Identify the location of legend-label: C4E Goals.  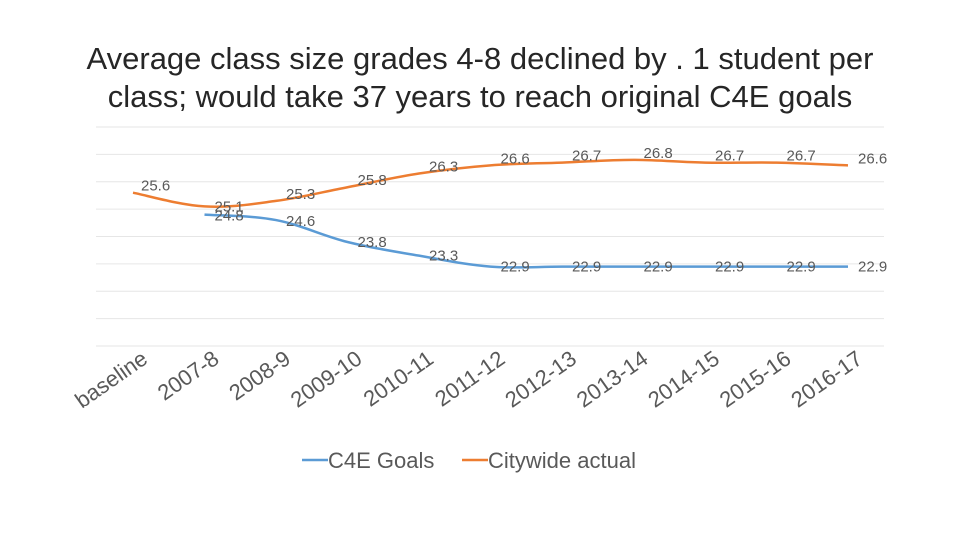
(381, 460).